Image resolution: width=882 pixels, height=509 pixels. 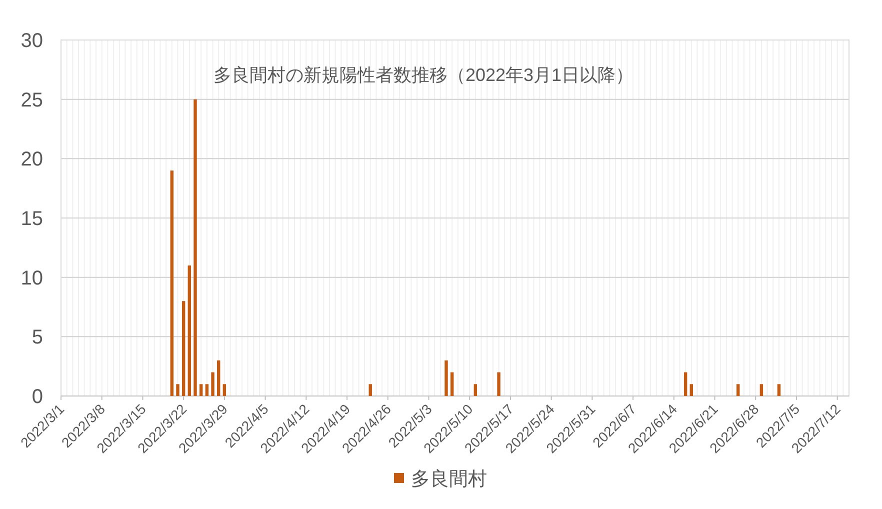 I want to click on y-tick-label: 10, so click(x=31, y=278).